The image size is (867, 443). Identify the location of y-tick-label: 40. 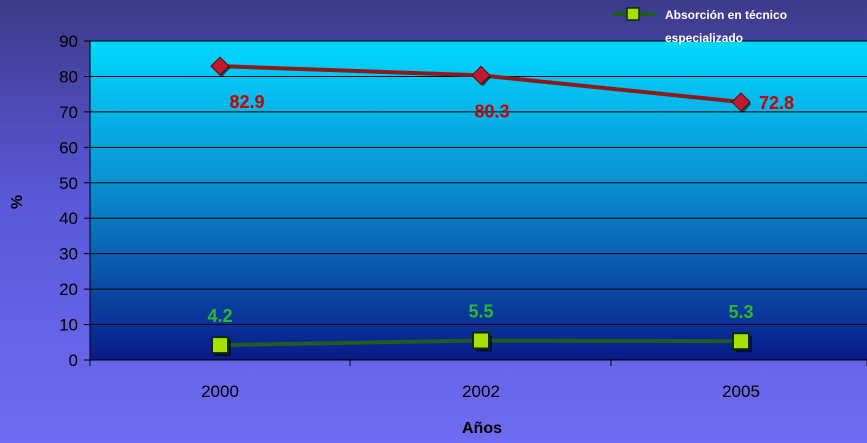
(68, 218).